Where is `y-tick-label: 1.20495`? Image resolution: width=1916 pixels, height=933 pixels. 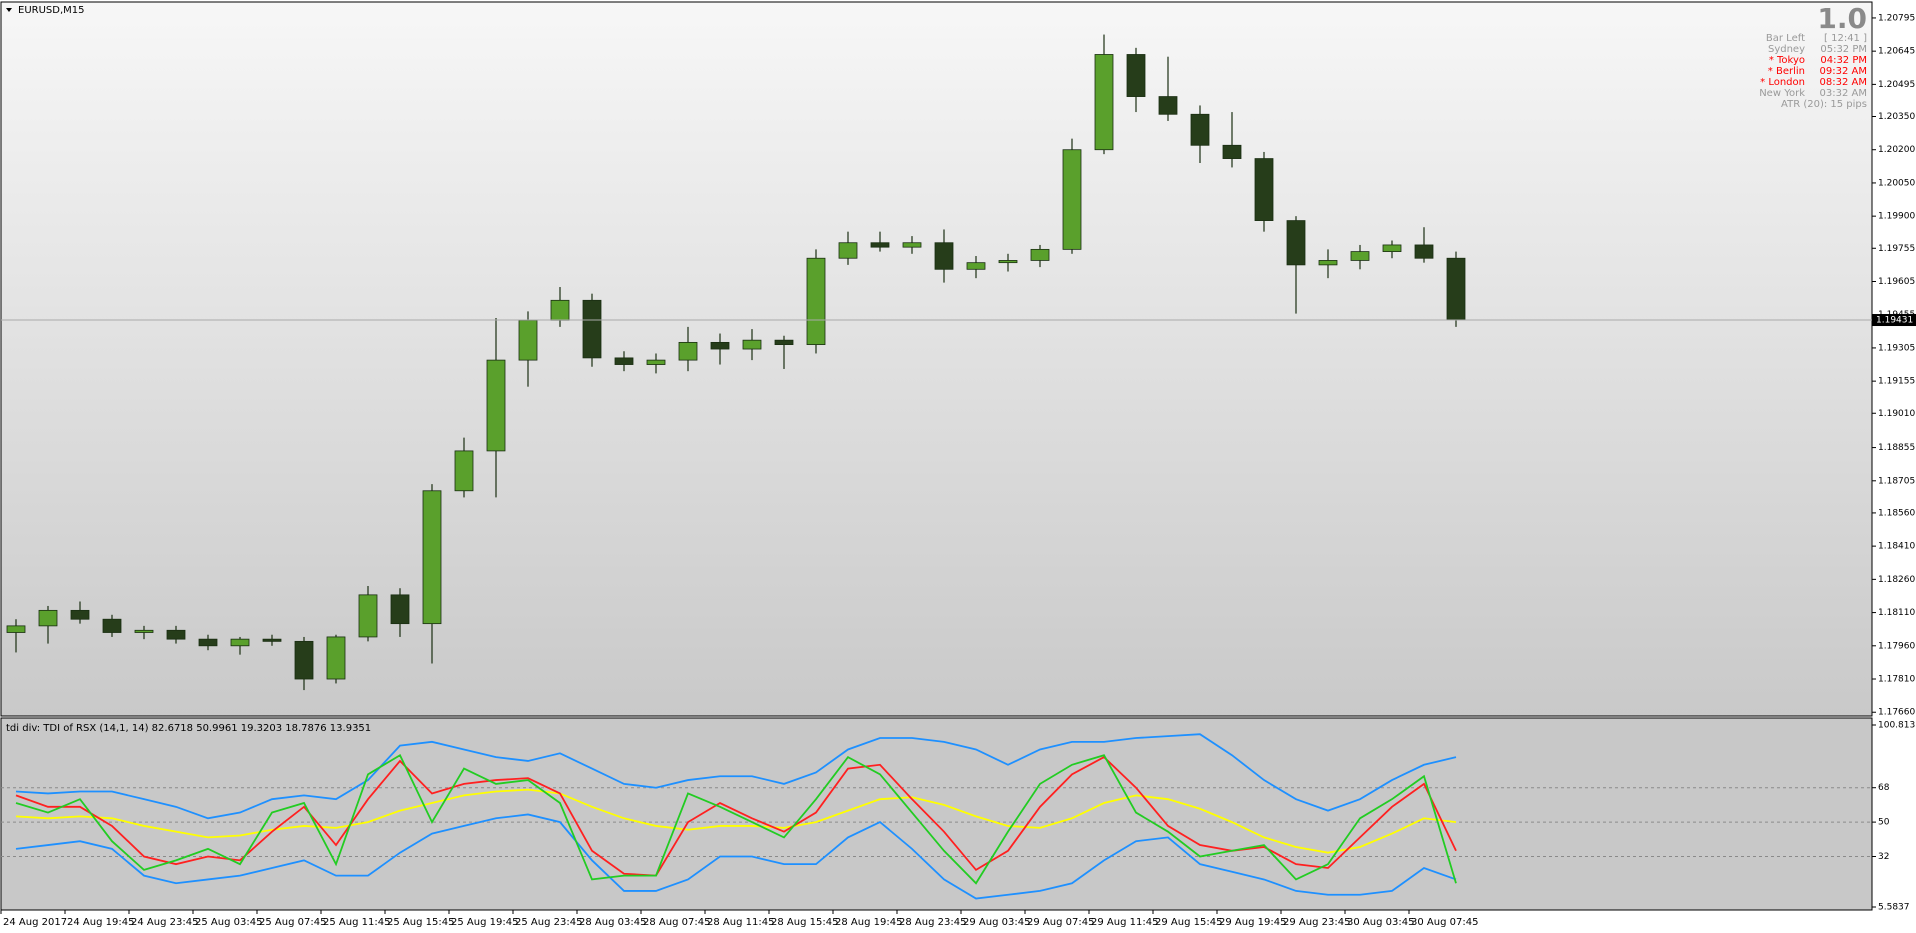
y-tick-label: 1.20495 is located at coordinates (1896, 85).